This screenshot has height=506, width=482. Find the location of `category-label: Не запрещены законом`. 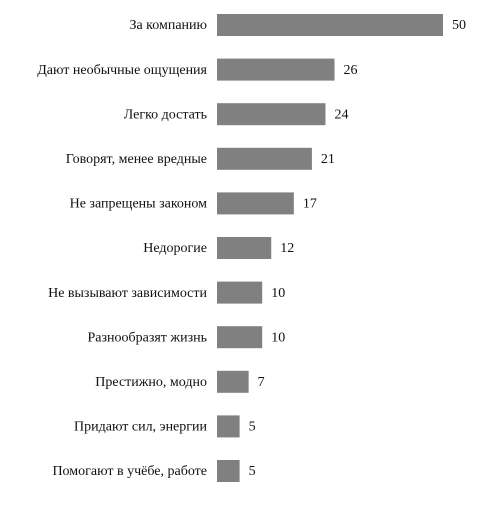

category-label: Не запрещены законом is located at coordinates (139, 204).